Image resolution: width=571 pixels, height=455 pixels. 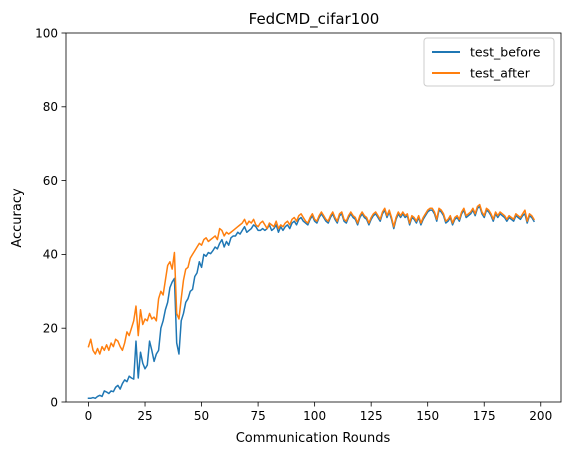 I want to click on x-tick-label: 25, so click(x=144, y=416).